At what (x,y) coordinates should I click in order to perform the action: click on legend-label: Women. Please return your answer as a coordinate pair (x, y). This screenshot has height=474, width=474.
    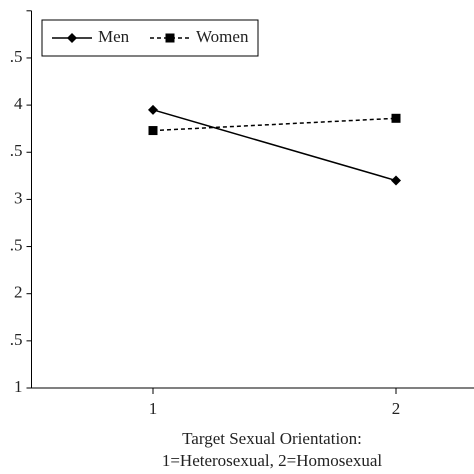
    Looking at the image, I should click on (222, 36).